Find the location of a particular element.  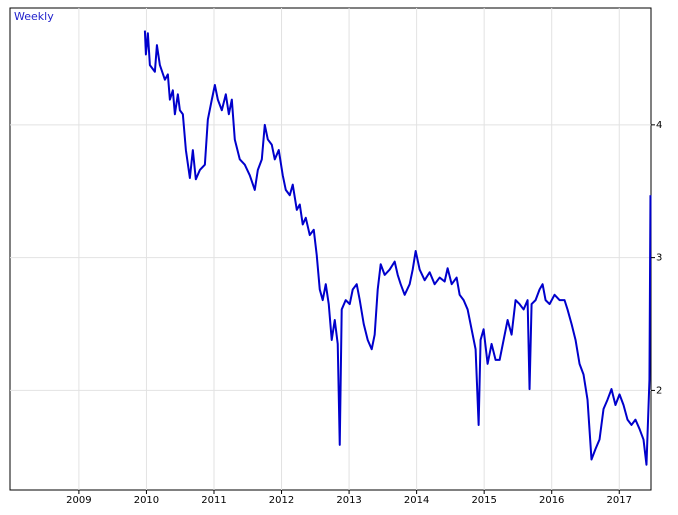

chart-title: Weekly is located at coordinates (34, 16).